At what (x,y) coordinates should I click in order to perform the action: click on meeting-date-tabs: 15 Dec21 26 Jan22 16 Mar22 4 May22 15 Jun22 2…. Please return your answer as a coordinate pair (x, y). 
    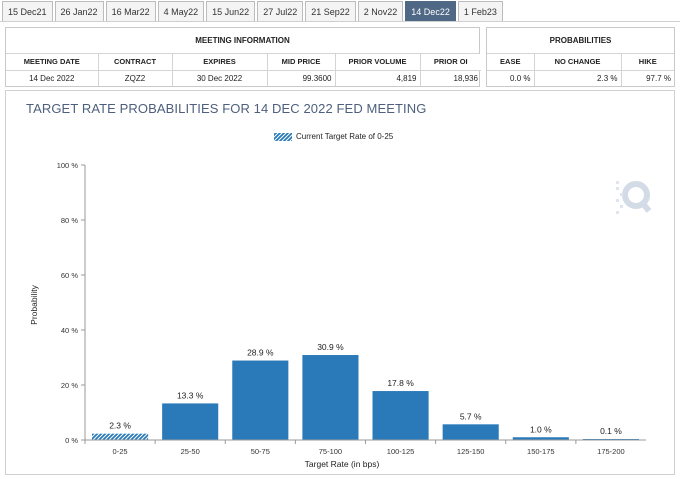
    Looking at the image, I should click on (340, 11).